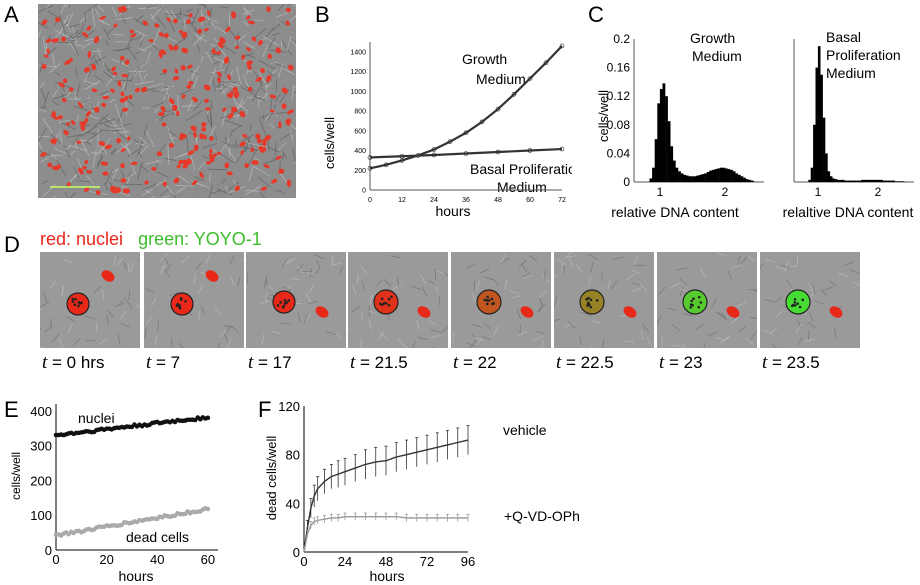  What do you see at coordinates (712, 38) in the screenshot?
I see `c1-title1: Growth` at bounding box center [712, 38].